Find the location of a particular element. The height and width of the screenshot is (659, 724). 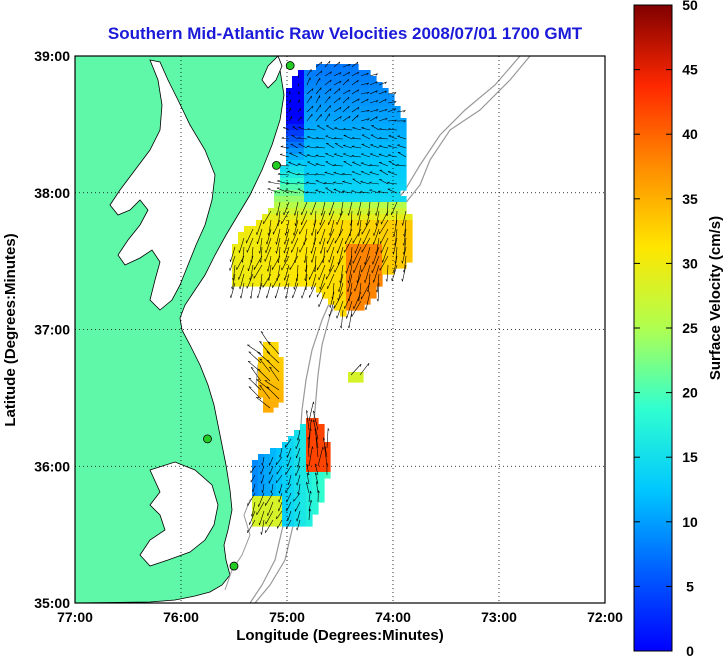

x-tick-label: 75:00 is located at coordinates (287, 617).